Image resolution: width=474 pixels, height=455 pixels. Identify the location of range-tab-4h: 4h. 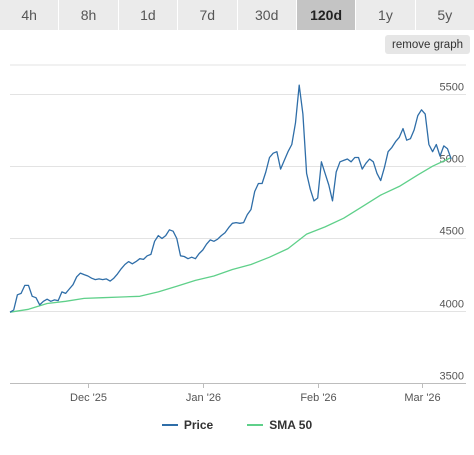
(30, 15).